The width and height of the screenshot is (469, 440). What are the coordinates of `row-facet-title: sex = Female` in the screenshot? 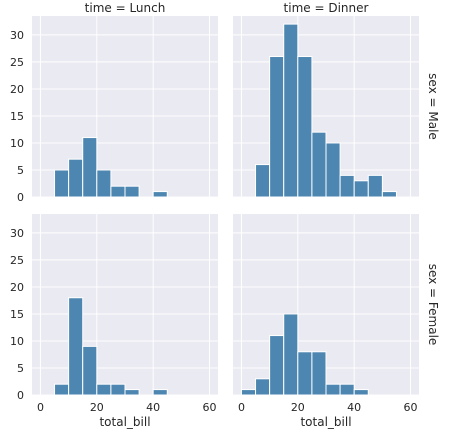 It's located at (433, 305).